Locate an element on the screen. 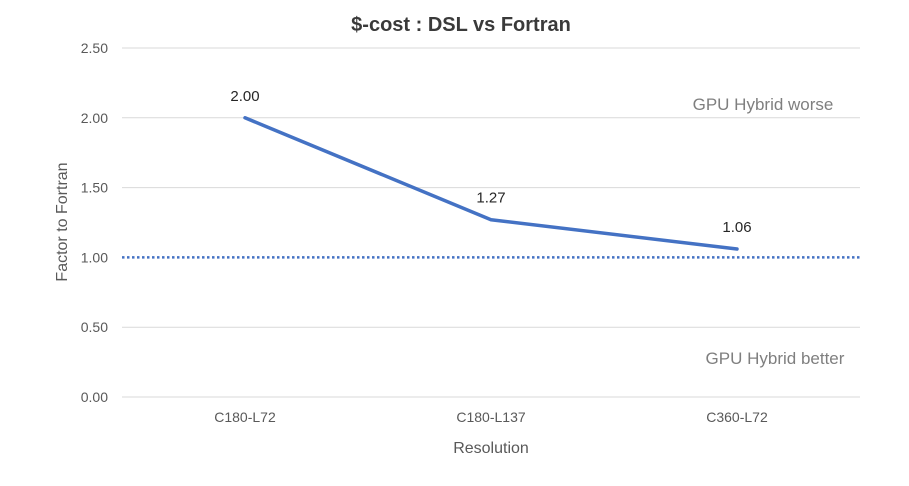 The height and width of the screenshot is (486, 909). y-tick-label: 1.50 is located at coordinates (94, 188).